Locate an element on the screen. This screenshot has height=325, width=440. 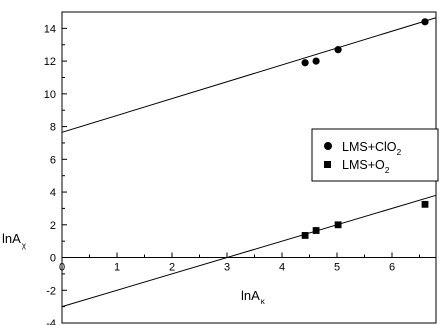
legend-marker-circle is located at coordinates (328, 146).